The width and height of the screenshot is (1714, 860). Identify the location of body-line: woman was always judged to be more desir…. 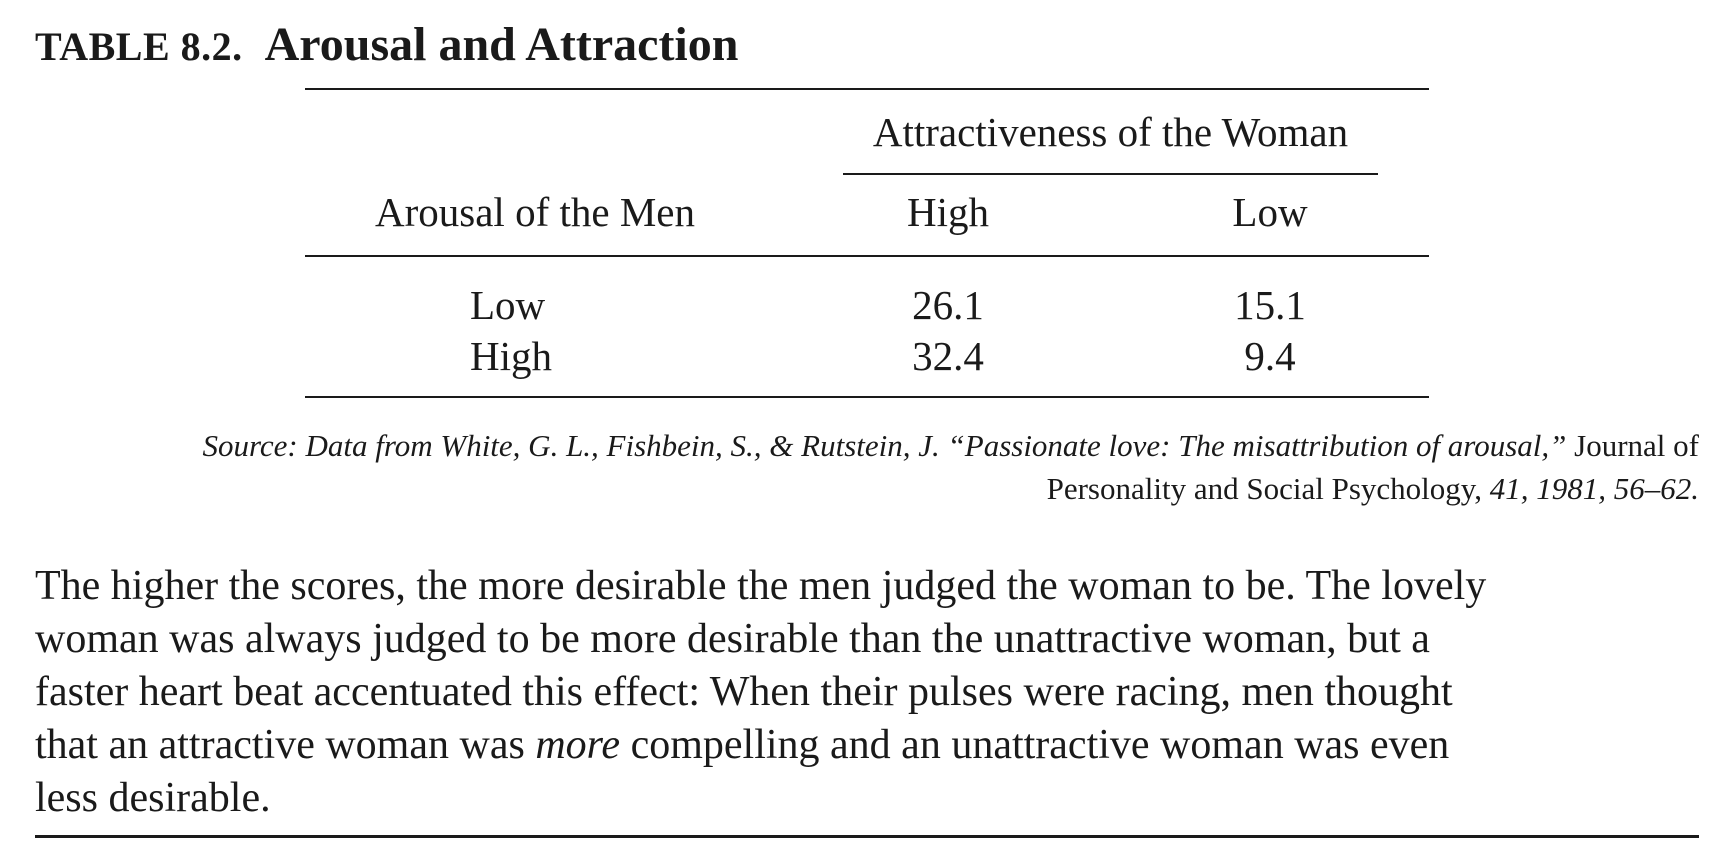
(732, 639).